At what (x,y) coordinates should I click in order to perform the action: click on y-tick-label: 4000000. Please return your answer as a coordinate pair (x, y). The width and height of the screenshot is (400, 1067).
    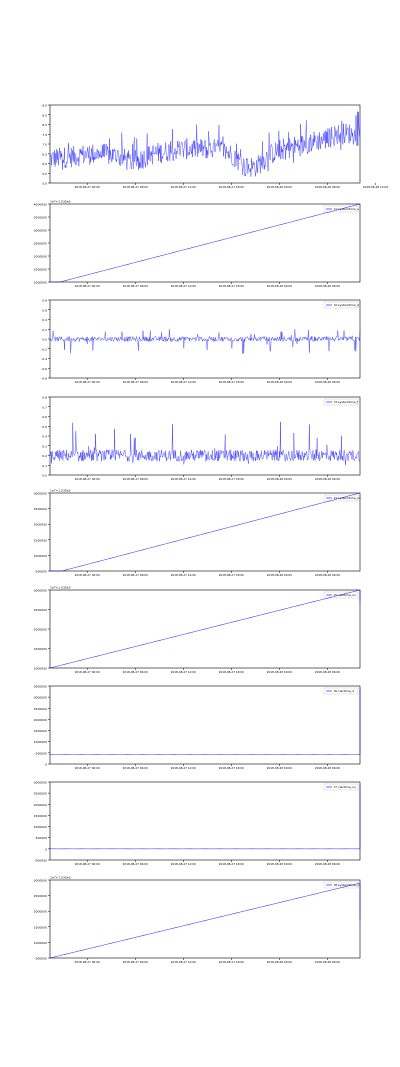
    Looking at the image, I should click on (40, 205).